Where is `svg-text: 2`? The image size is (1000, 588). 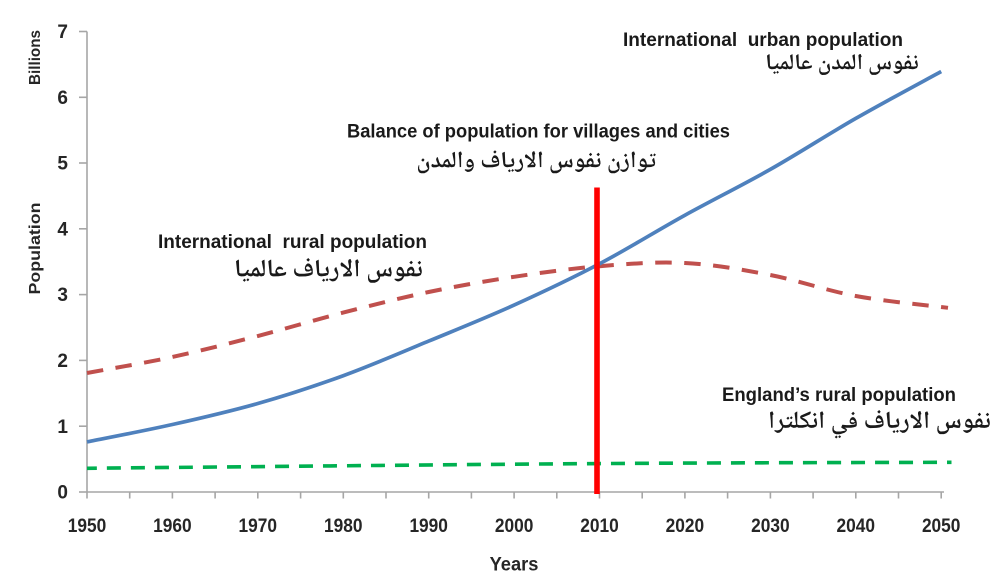 svg-text: 2 is located at coordinates (62, 361).